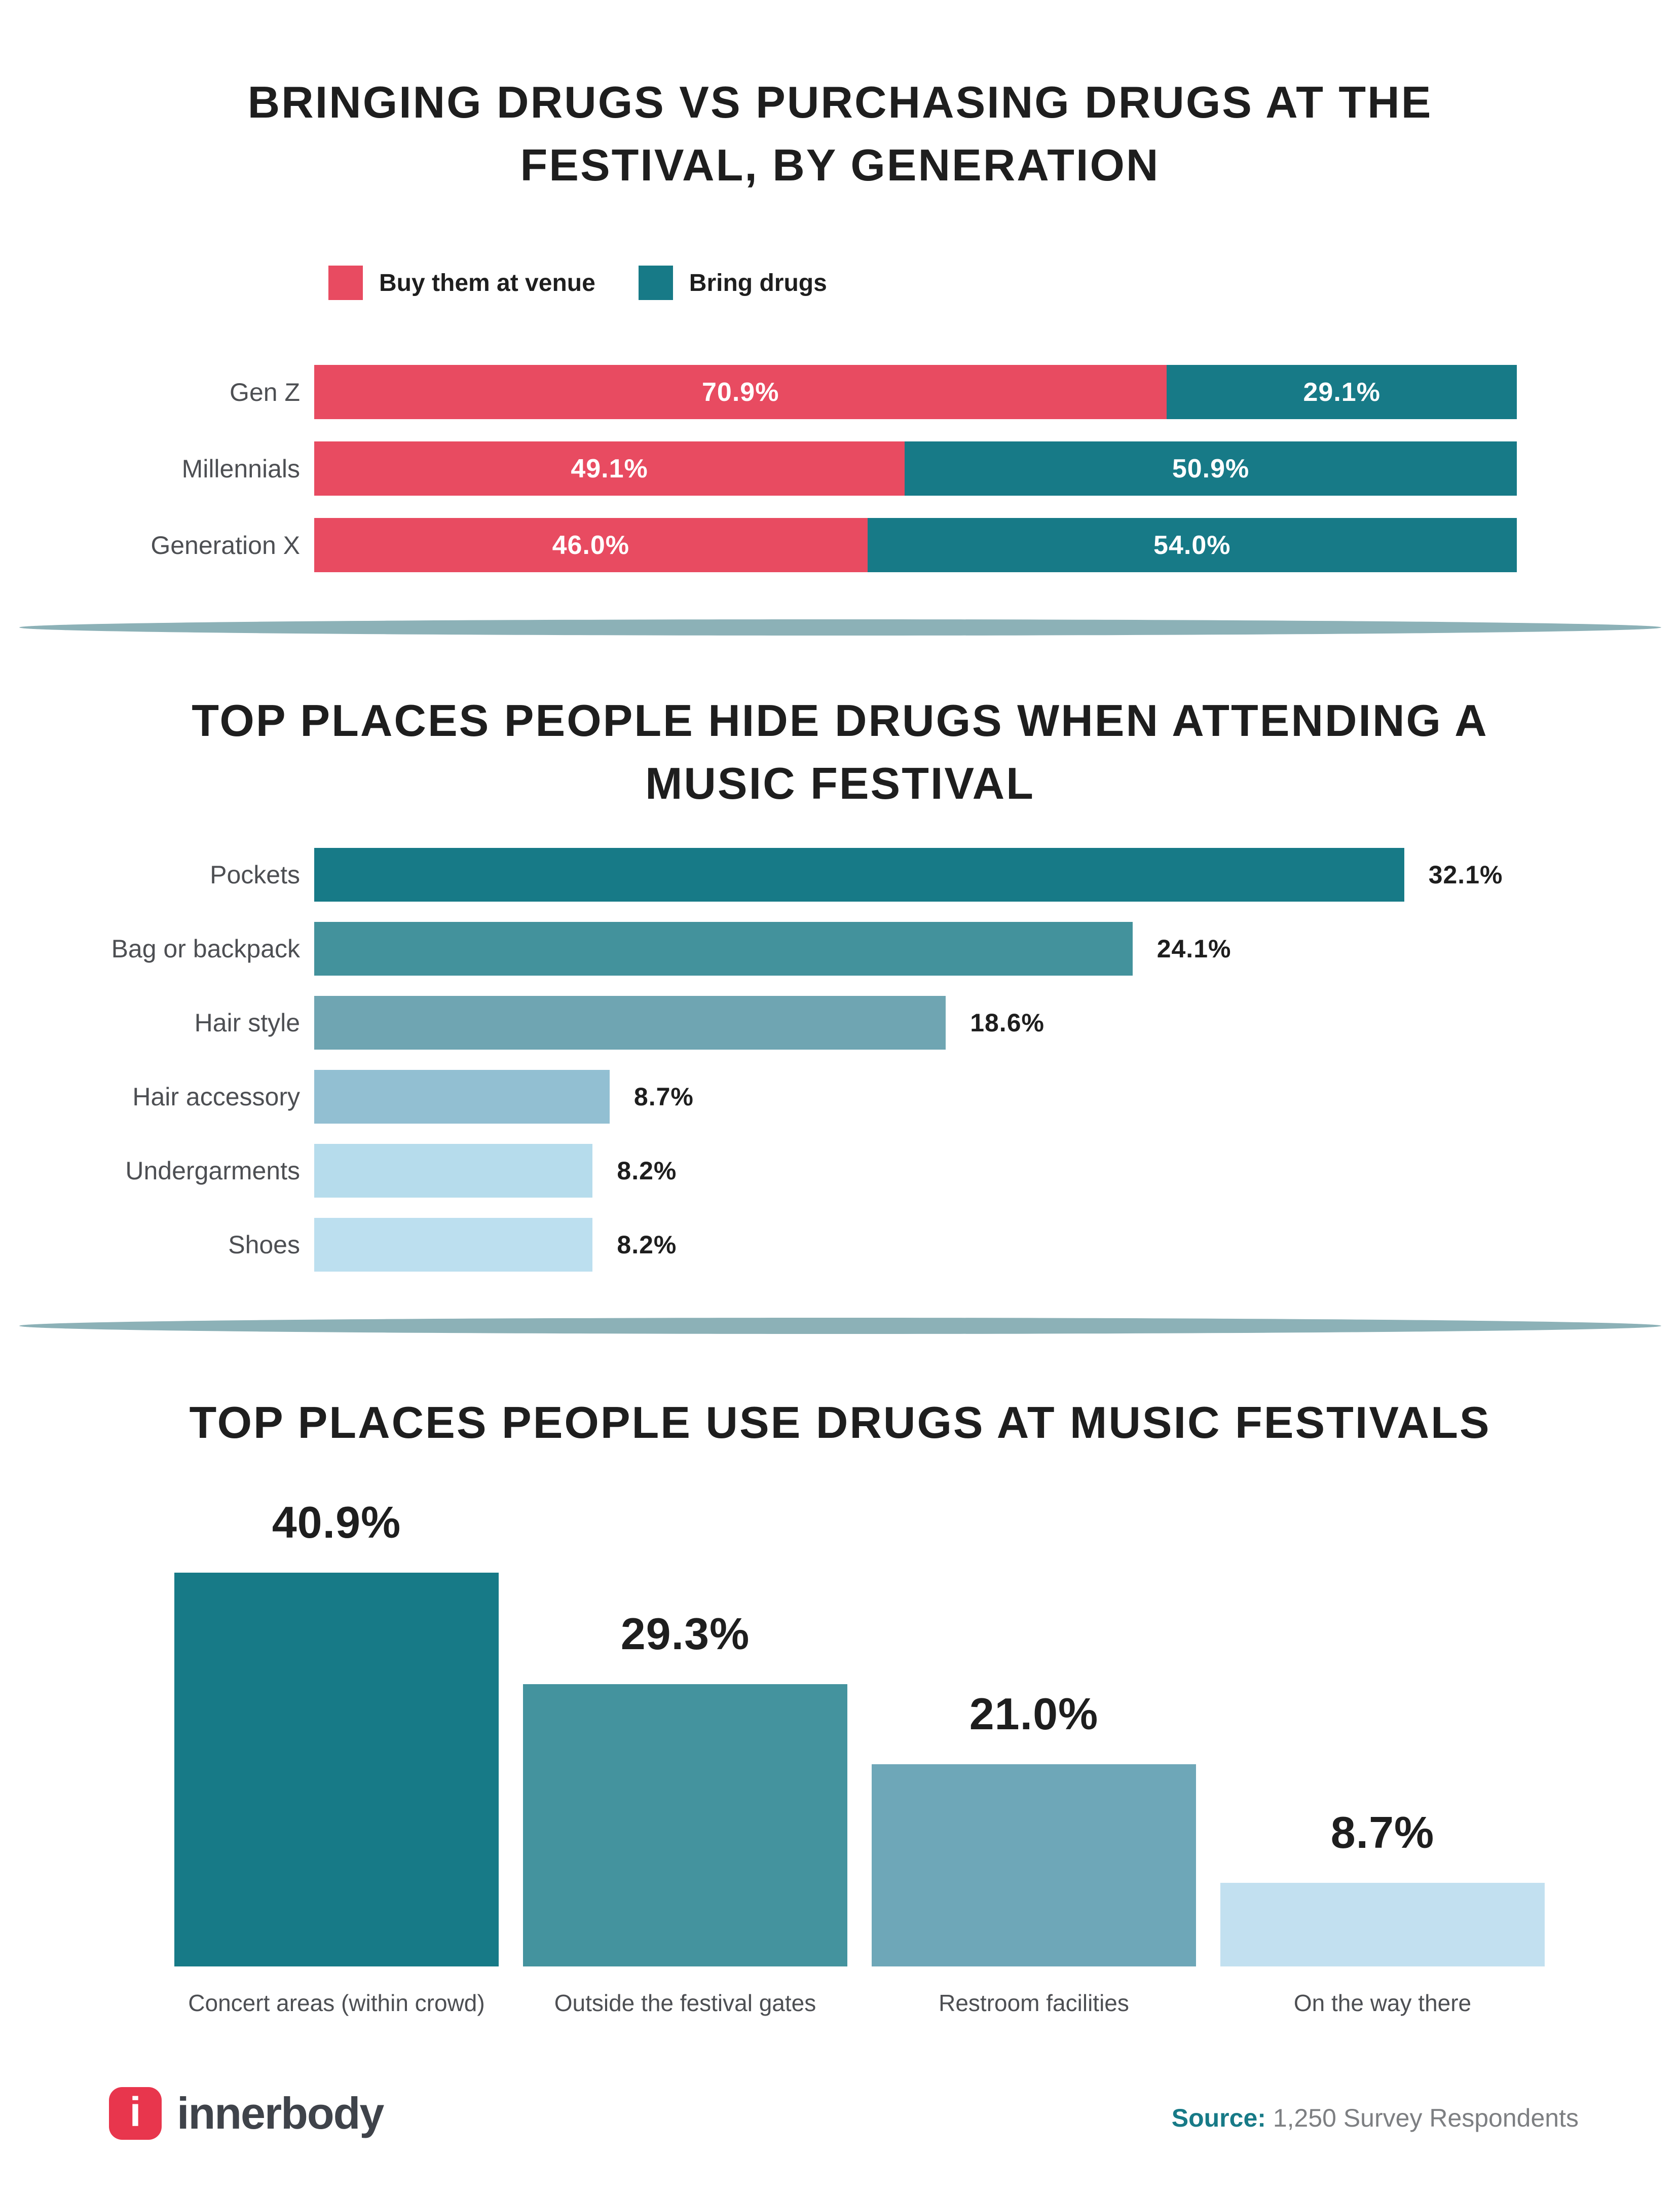 The image size is (1680, 2193). I want to click on legend-swatch-buy, so click(345, 283).